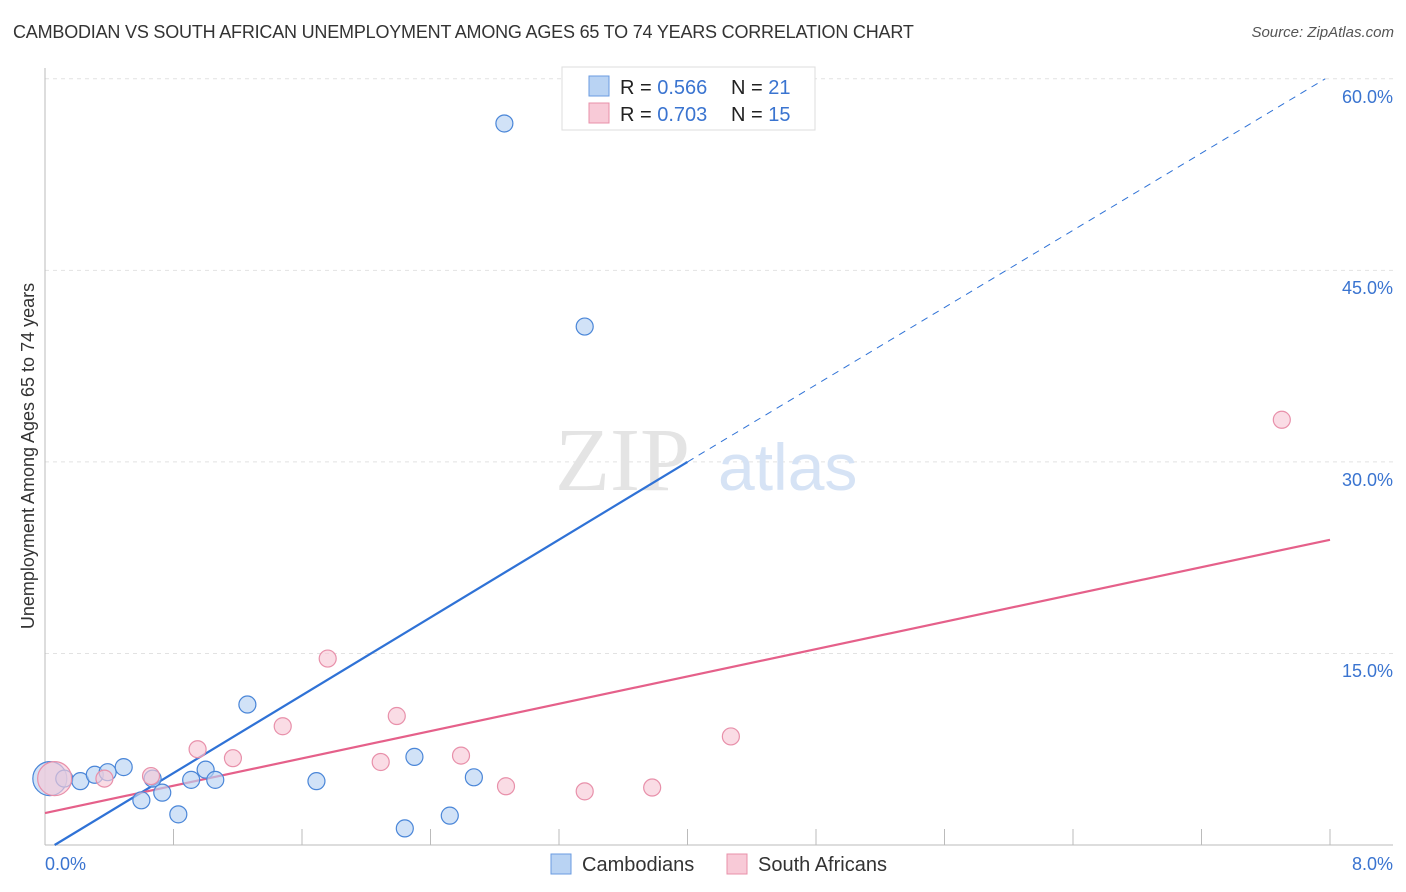  Describe the element at coordinates (622, 460) in the screenshot. I see `watermark: ZIP` at that location.